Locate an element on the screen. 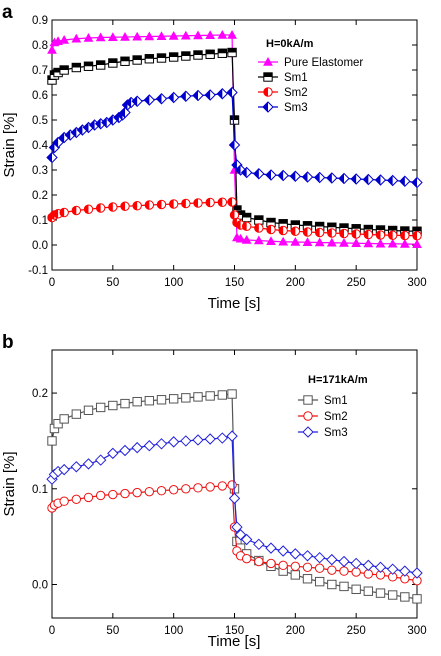  x-tick-label: 250 is located at coordinates (356, 631).